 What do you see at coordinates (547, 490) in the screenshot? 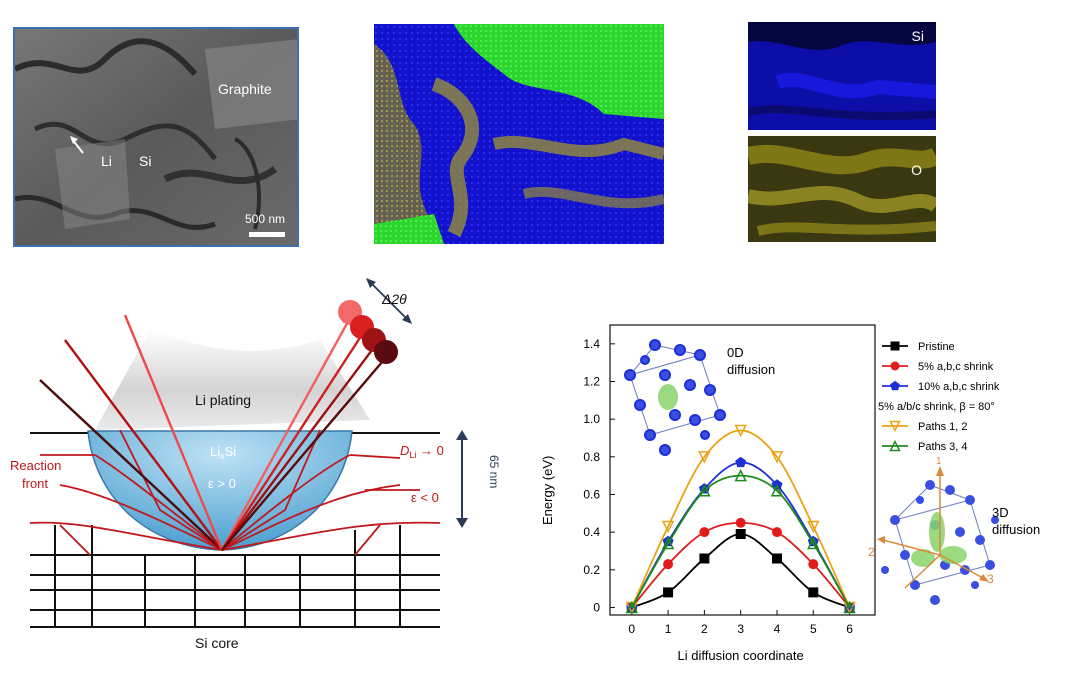
I see `y-axis-label: Energy (eV)` at bounding box center [547, 490].